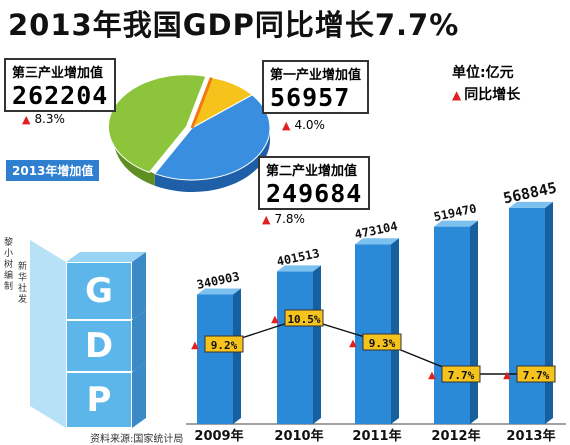 The image size is (570, 445). Describe the element at coordinates (310, 97) in the screenshot. I see `callout-value: 56957` at that location.